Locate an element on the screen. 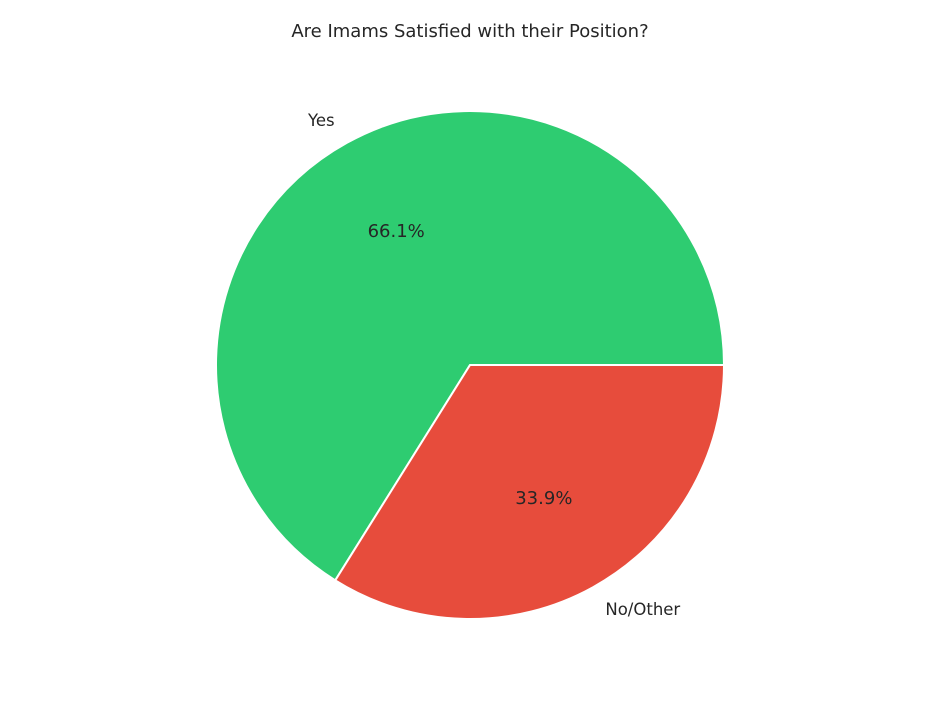 The width and height of the screenshot is (940, 705). percent-label-yes: 66.1% is located at coordinates (396, 231).